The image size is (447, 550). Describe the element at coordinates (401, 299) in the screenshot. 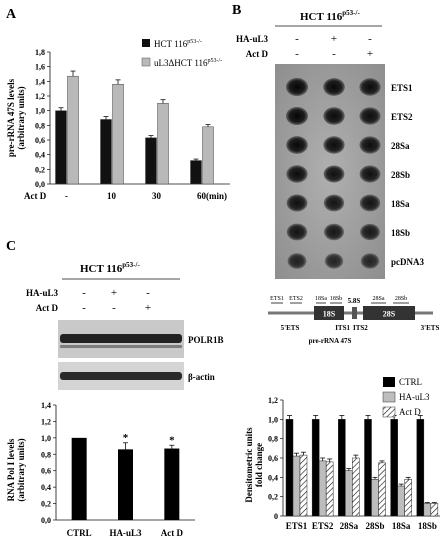

I see `schematic-probe-label: 28Sb` at that location.